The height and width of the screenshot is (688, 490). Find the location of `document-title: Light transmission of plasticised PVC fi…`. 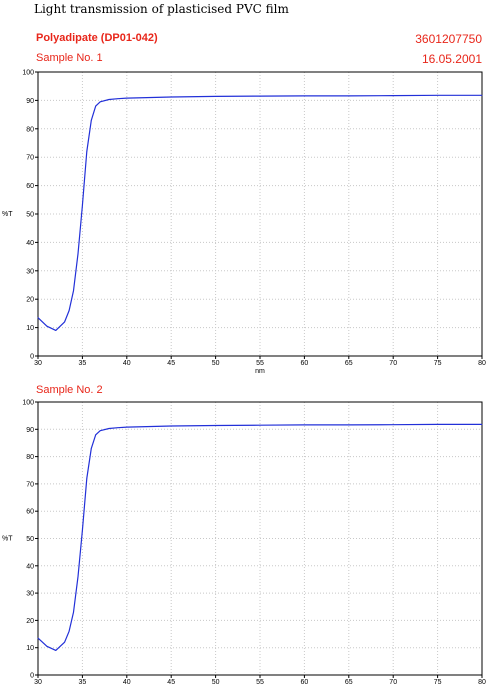

document-title: Light transmission of plasticised PVC fi… is located at coordinates (161, 9).